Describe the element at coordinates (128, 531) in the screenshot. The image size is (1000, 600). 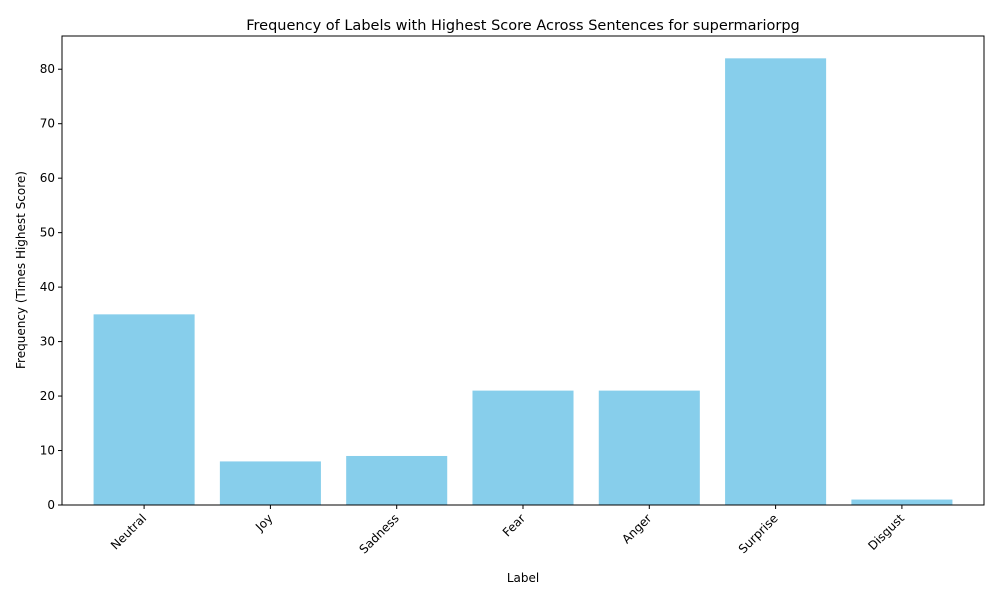
I see `x-tick-label-neutral: Neutral` at that location.